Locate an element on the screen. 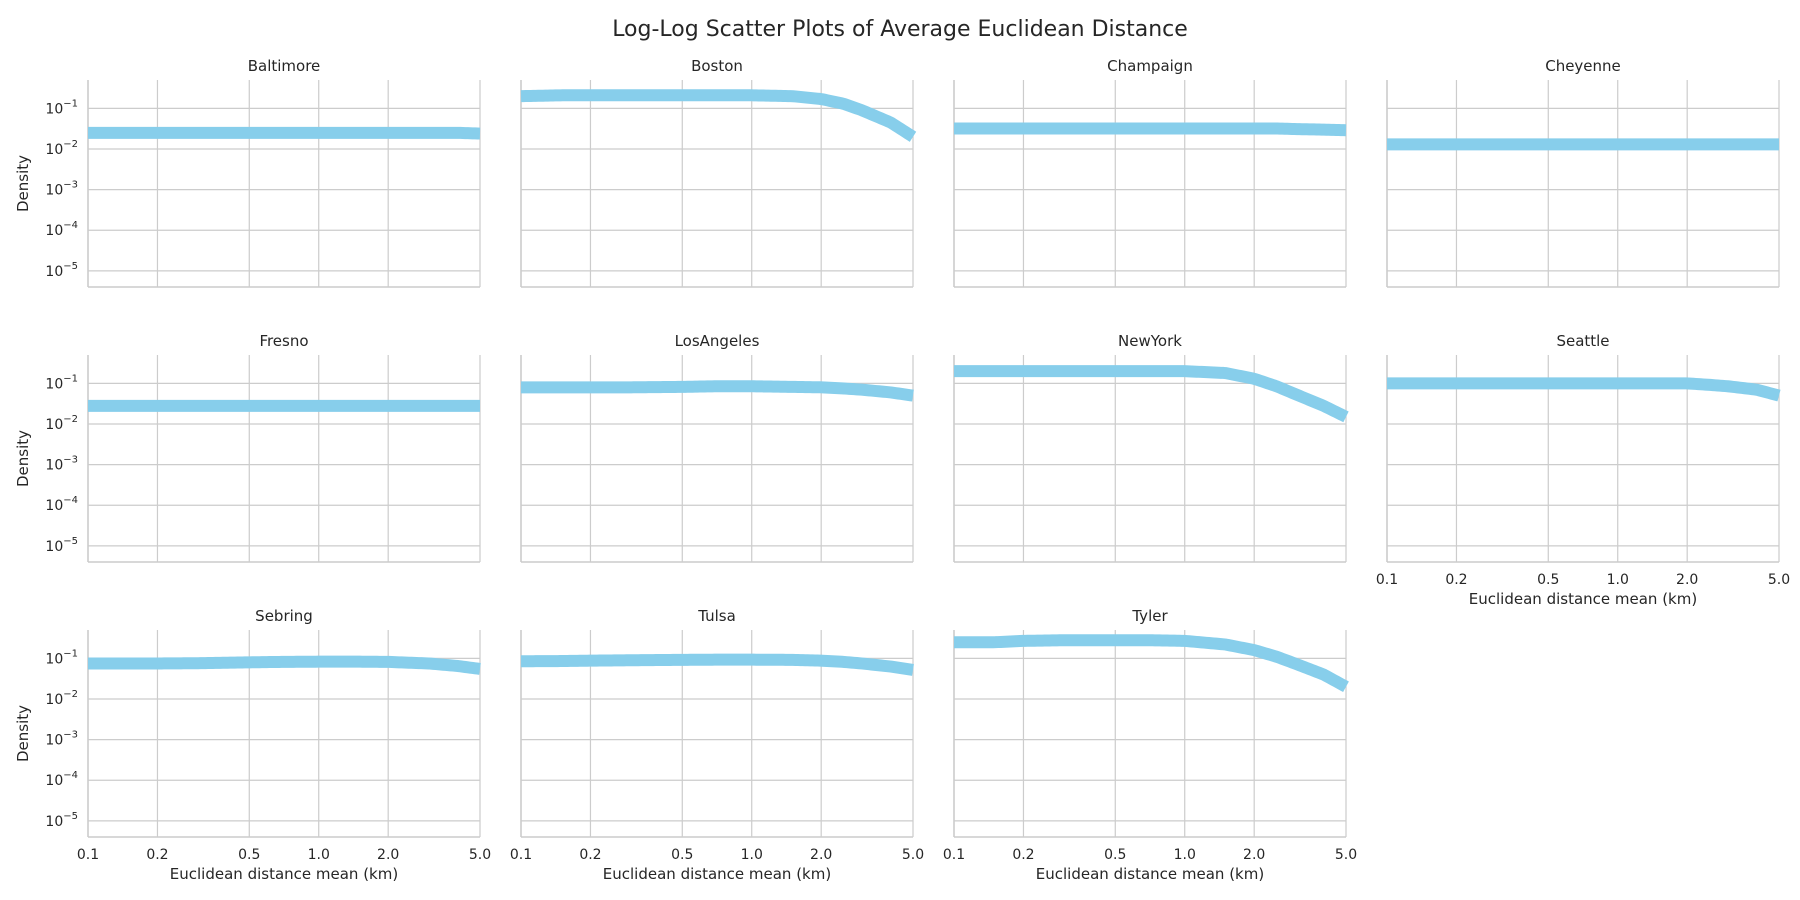 The image size is (1800, 900). panel-title: Sebring is located at coordinates (284, 616).